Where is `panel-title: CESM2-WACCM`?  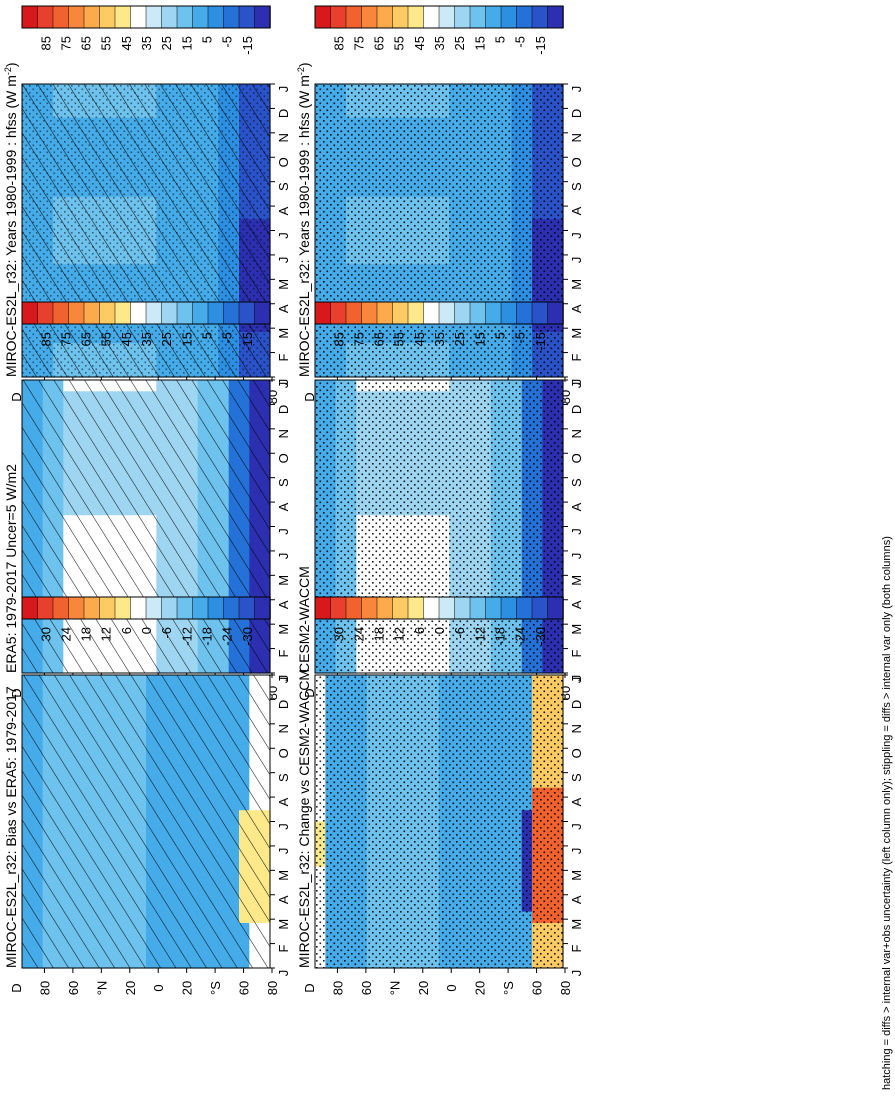 panel-title: CESM2-WACCM is located at coordinates (304, 619).